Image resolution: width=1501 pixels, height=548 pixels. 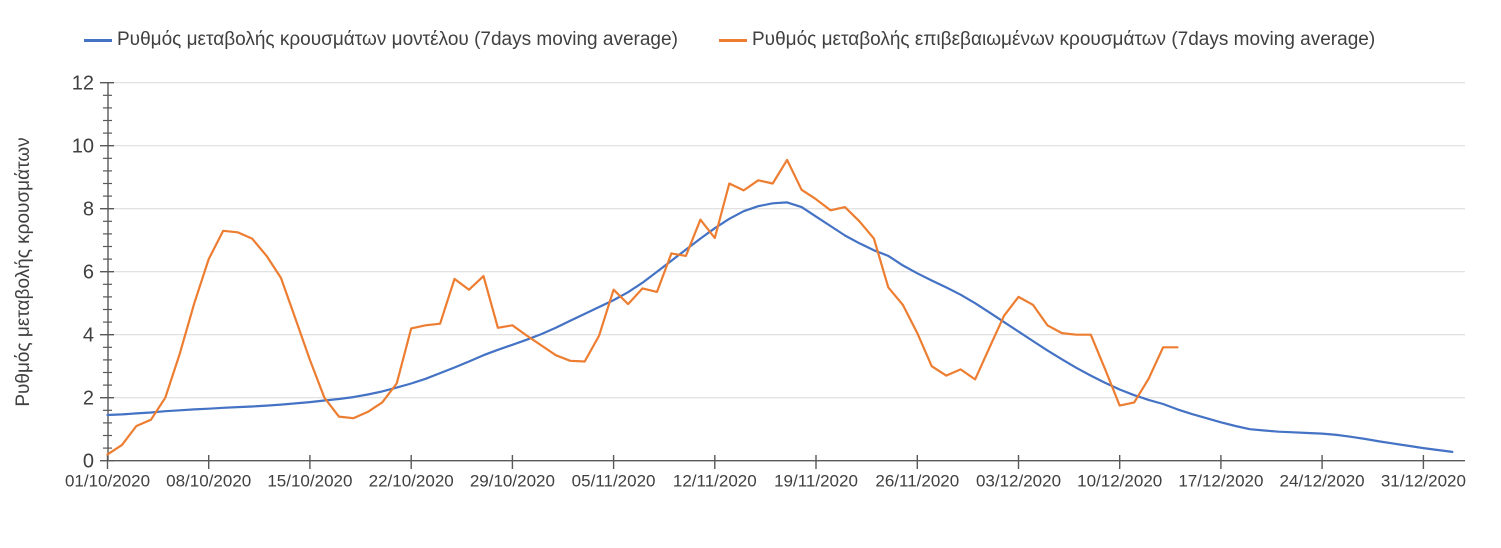 What do you see at coordinates (88, 399) in the screenshot?
I see `y-tick-label: 2` at bounding box center [88, 399].